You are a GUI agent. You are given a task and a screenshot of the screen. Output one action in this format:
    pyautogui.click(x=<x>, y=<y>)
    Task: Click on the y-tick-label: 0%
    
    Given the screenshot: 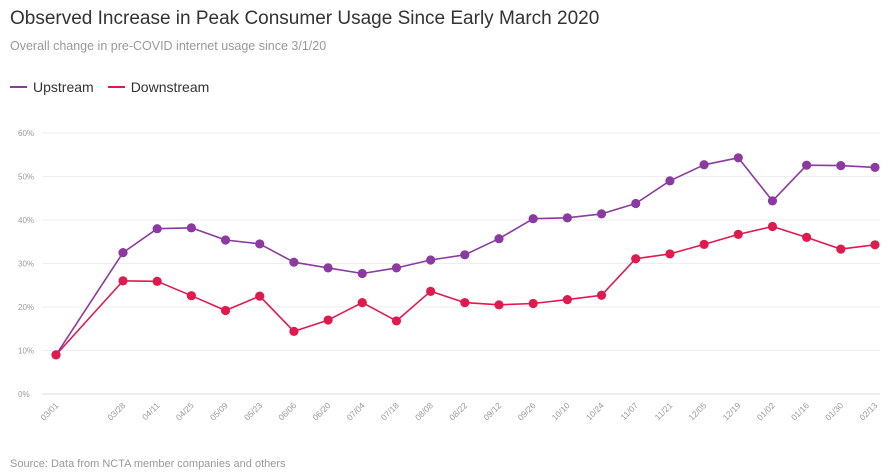 What is the action you would take?
    pyautogui.click(x=24, y=394)
    